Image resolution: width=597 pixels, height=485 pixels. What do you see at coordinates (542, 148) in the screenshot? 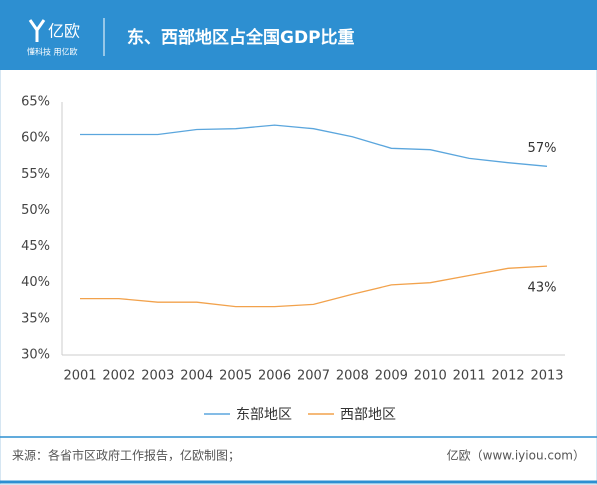
I see `annotation: 57%` at bounding box center [542, 148].